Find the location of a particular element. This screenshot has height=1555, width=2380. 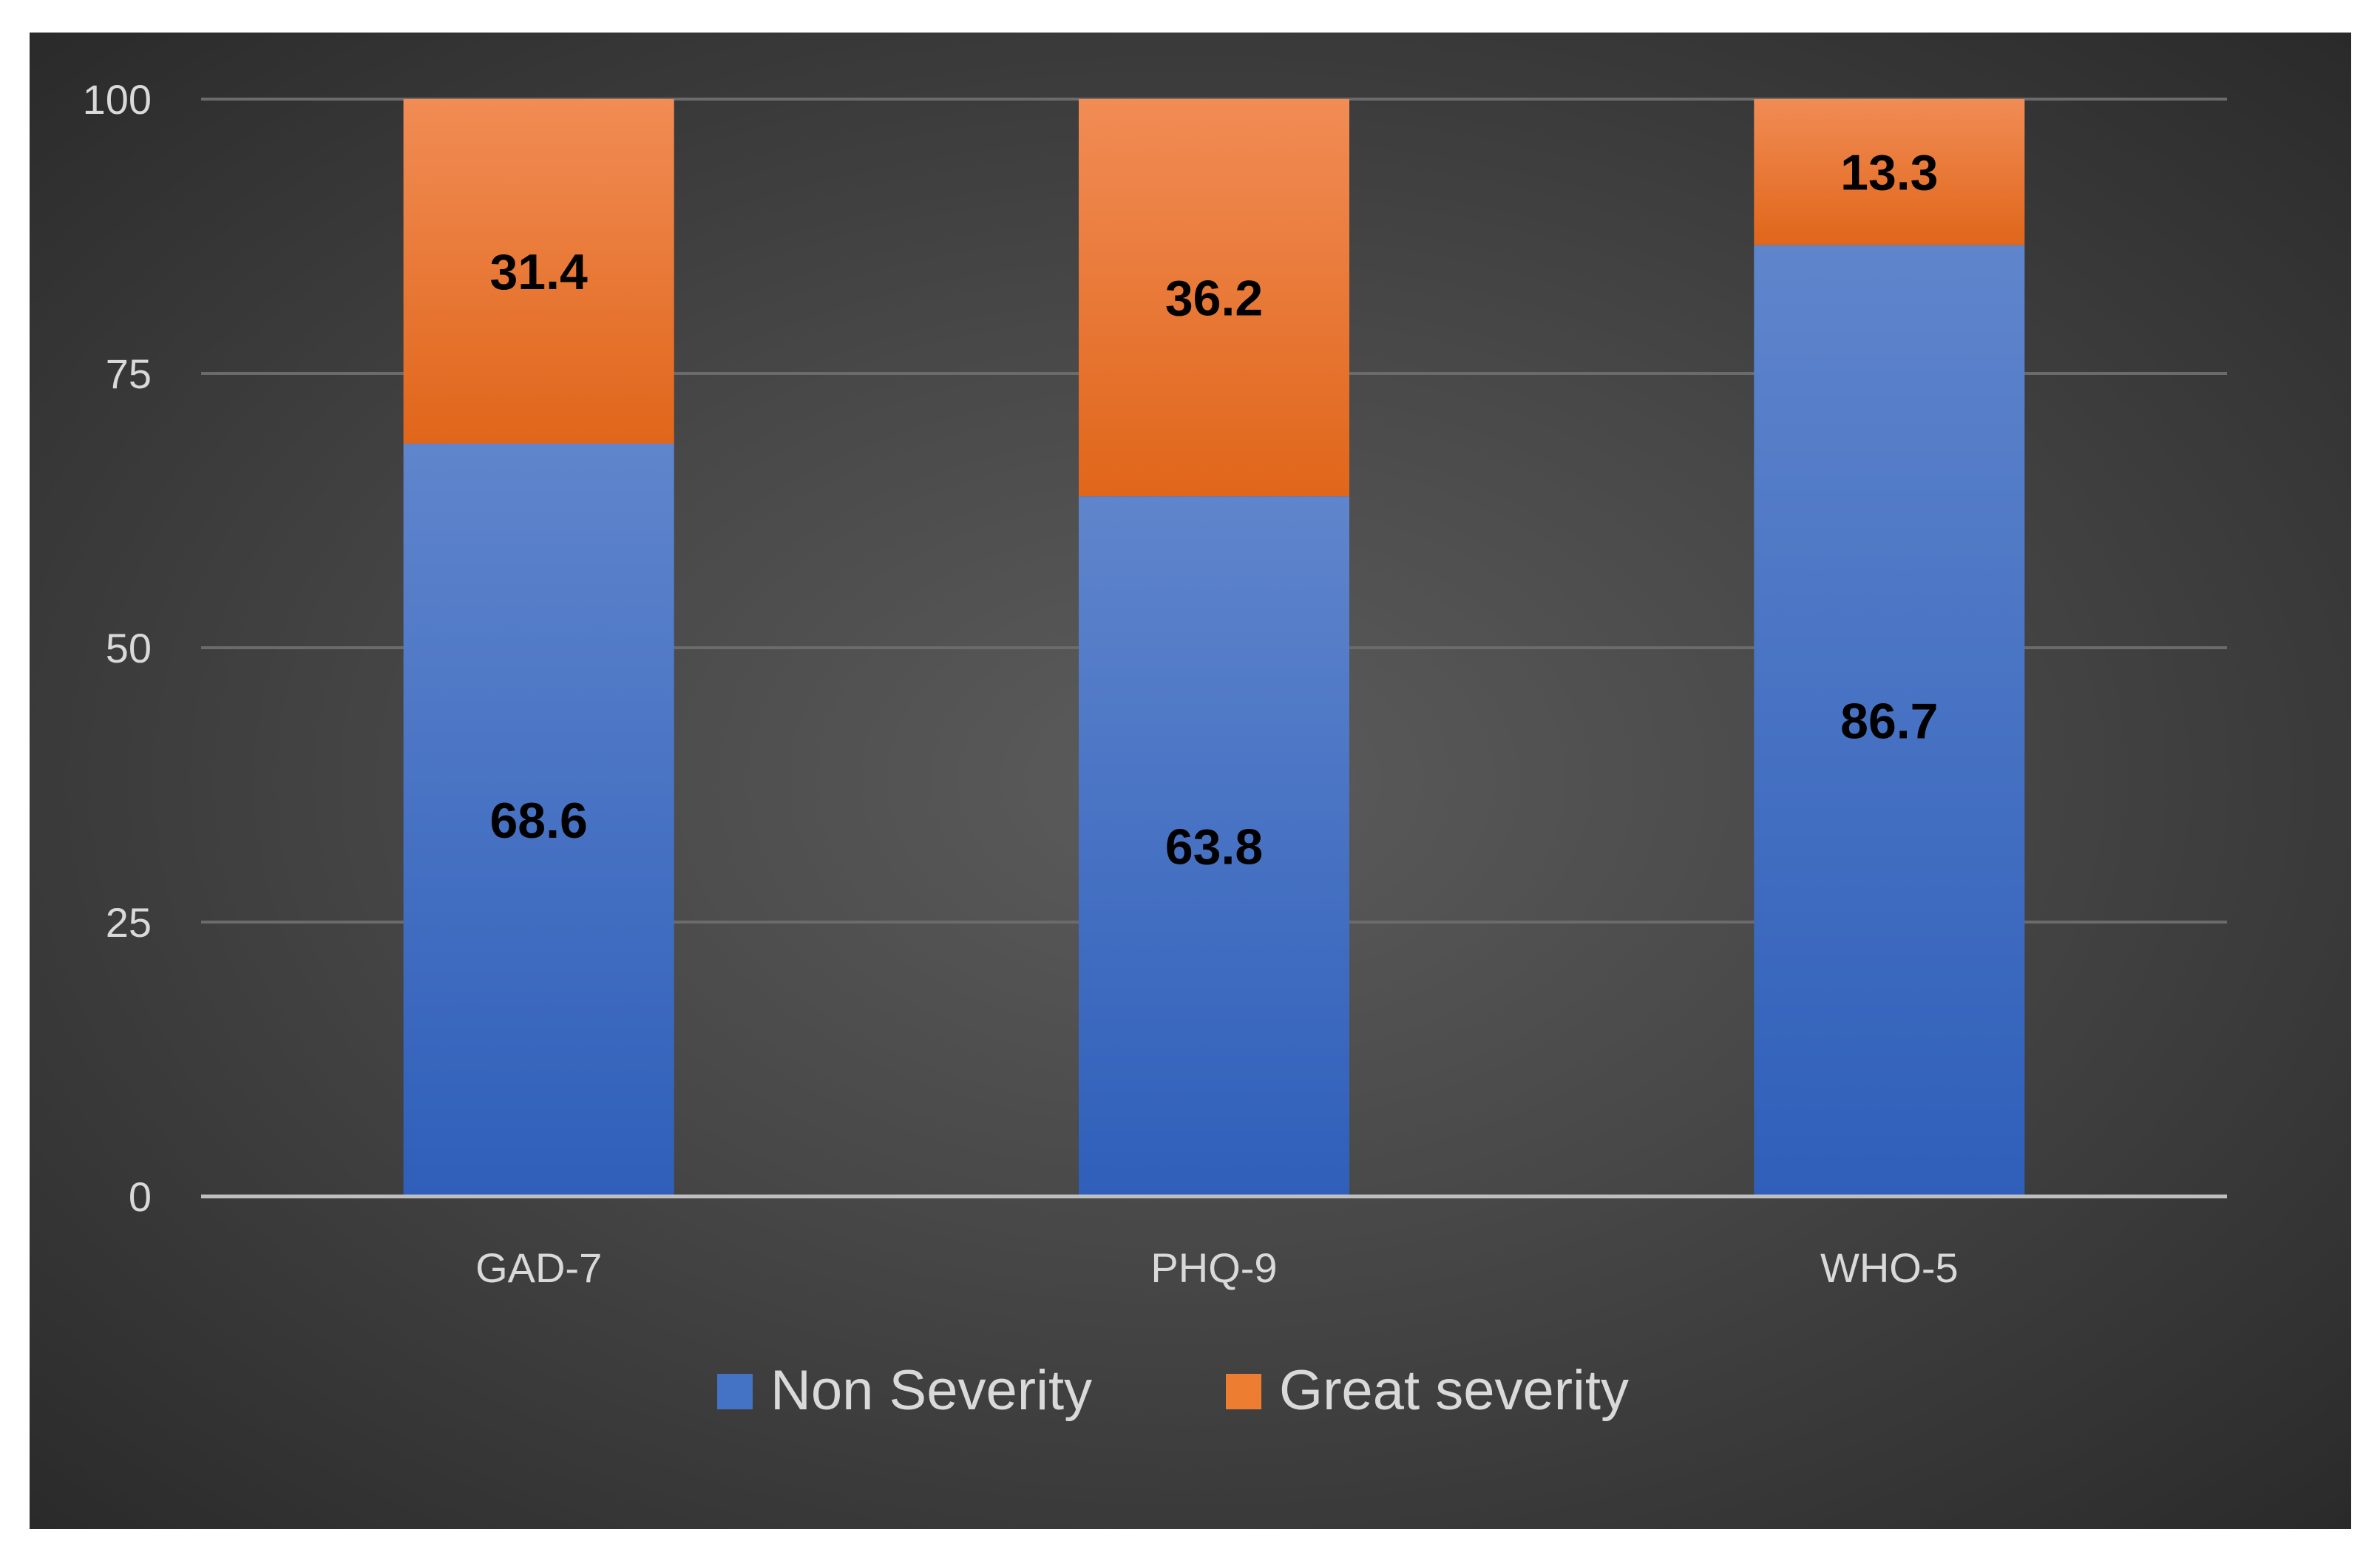

legend-swatch-non-severity is located at coordinates (735, 1391).